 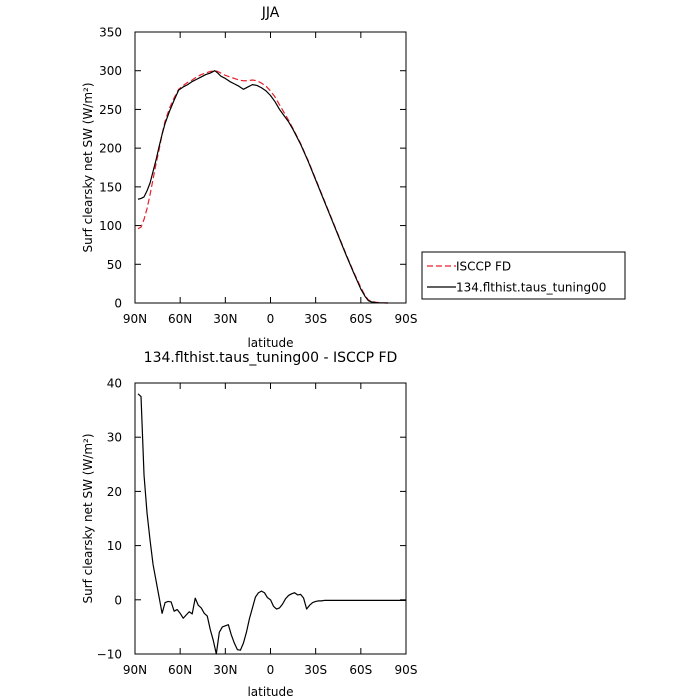 What do you see at coordinates (270, 13) in the screenshot?
I see `top-chart-title: JJA` at bounding box center [270, 13].